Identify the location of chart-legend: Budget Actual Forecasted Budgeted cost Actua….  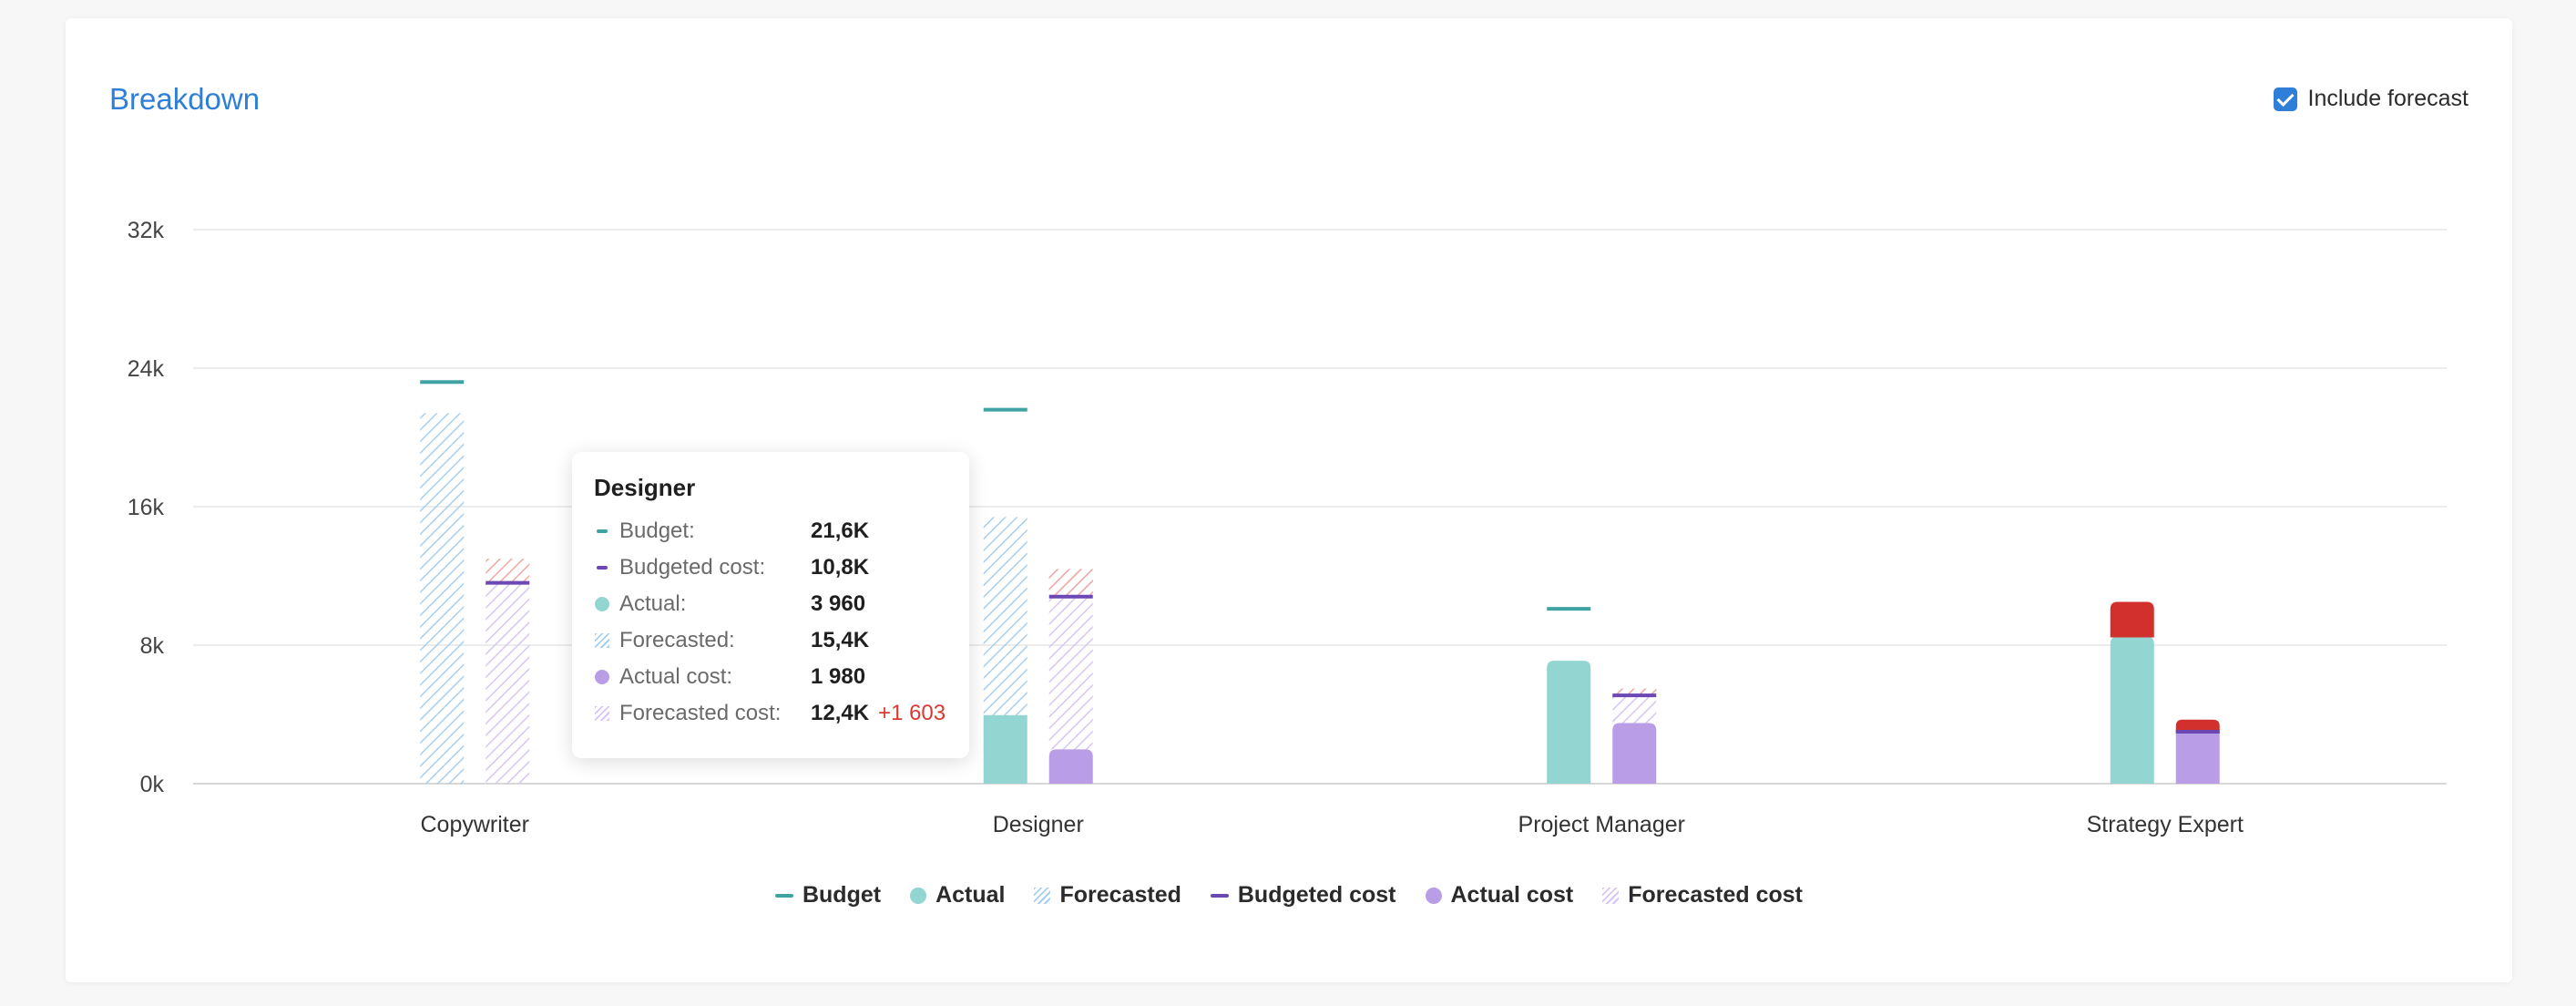
(1289, 895).